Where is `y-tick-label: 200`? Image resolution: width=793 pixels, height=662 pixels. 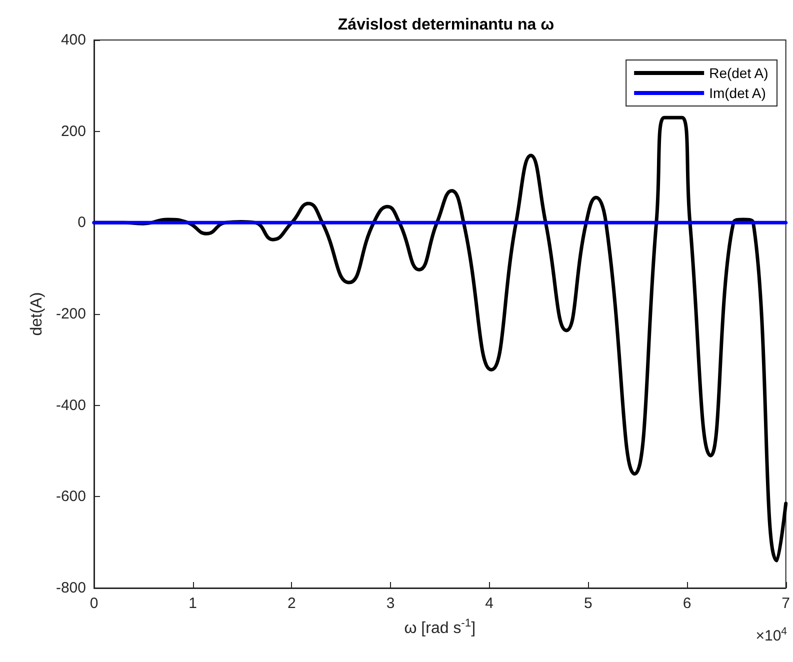 y-tick-label: 200 is located at coordinates (73, 131).